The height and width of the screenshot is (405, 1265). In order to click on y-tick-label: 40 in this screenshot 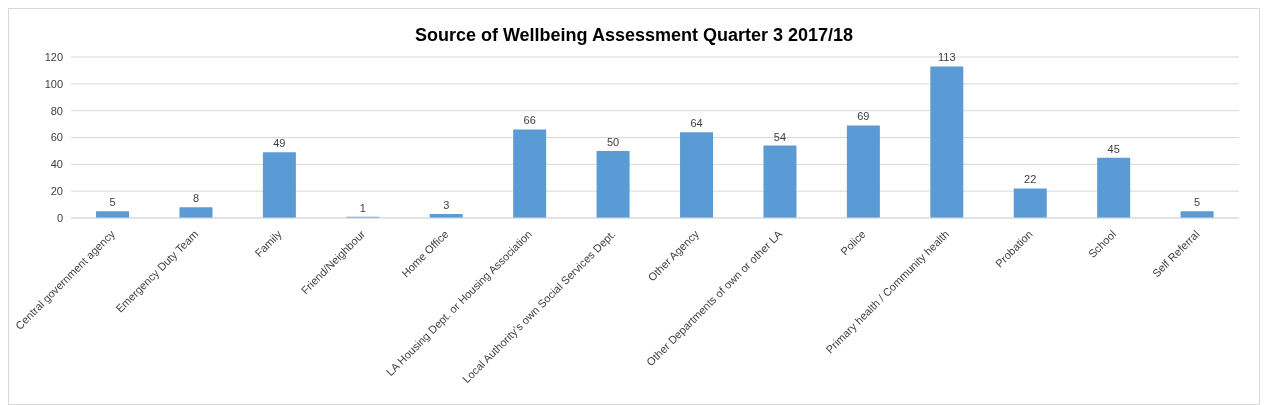, I will do `click(56, 164)`.